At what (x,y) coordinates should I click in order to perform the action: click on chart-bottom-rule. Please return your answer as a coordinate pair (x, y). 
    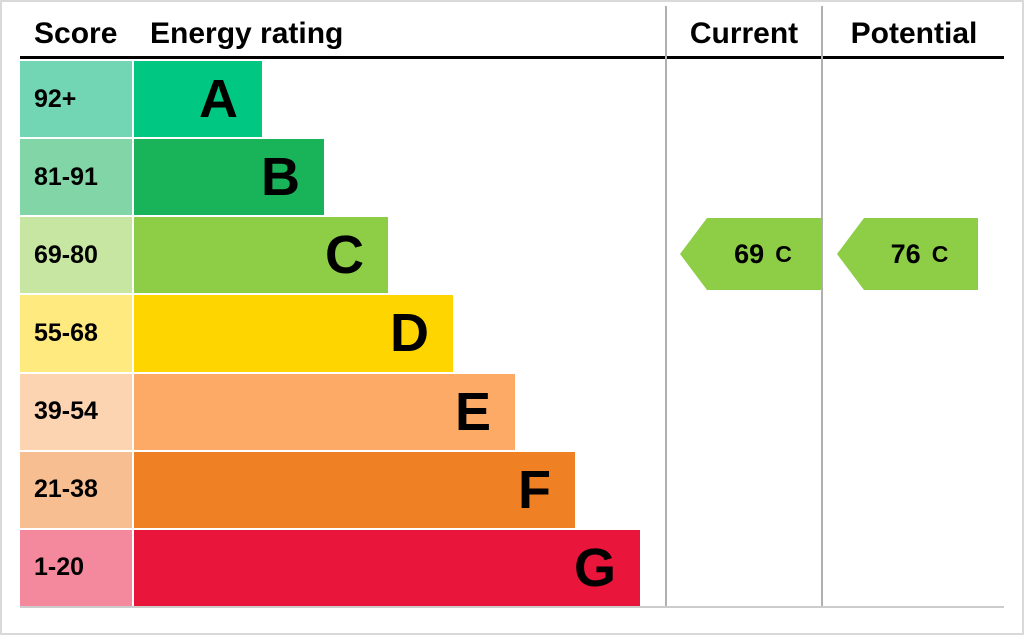
    Looking at the image, I should click on (512, 607).